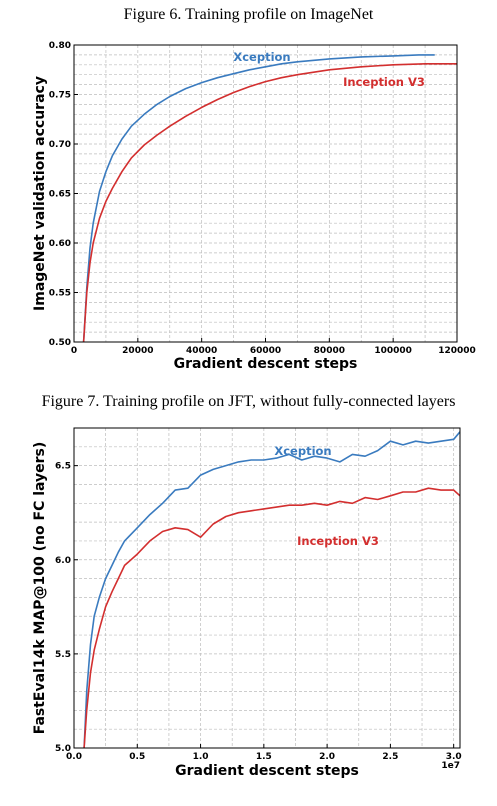  What do you see at coordinates (63, 561) in the screenshot?
I see `y-tick-label: 6.0` at bounding box center [63, 561].